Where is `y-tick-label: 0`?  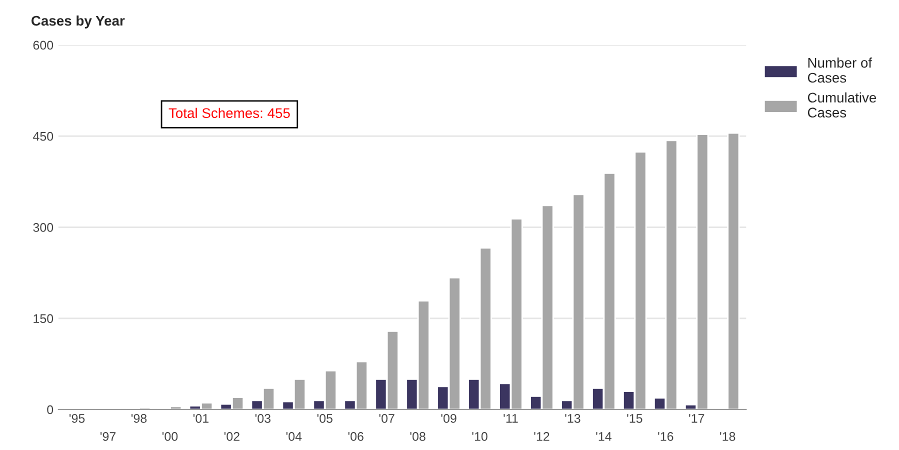
y-tick-label: 0 is located at coordinates (50, 409).